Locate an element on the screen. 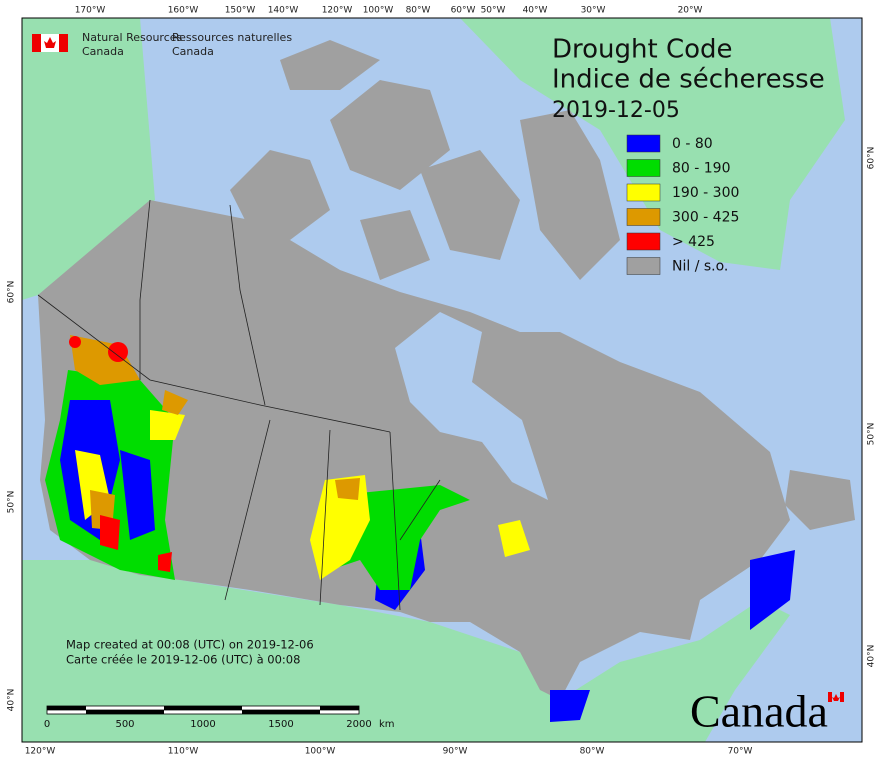 Image resolution: width=880 pixels, height=764 pixels. graticule-label: 170°W is located at coordinates (90, 11).